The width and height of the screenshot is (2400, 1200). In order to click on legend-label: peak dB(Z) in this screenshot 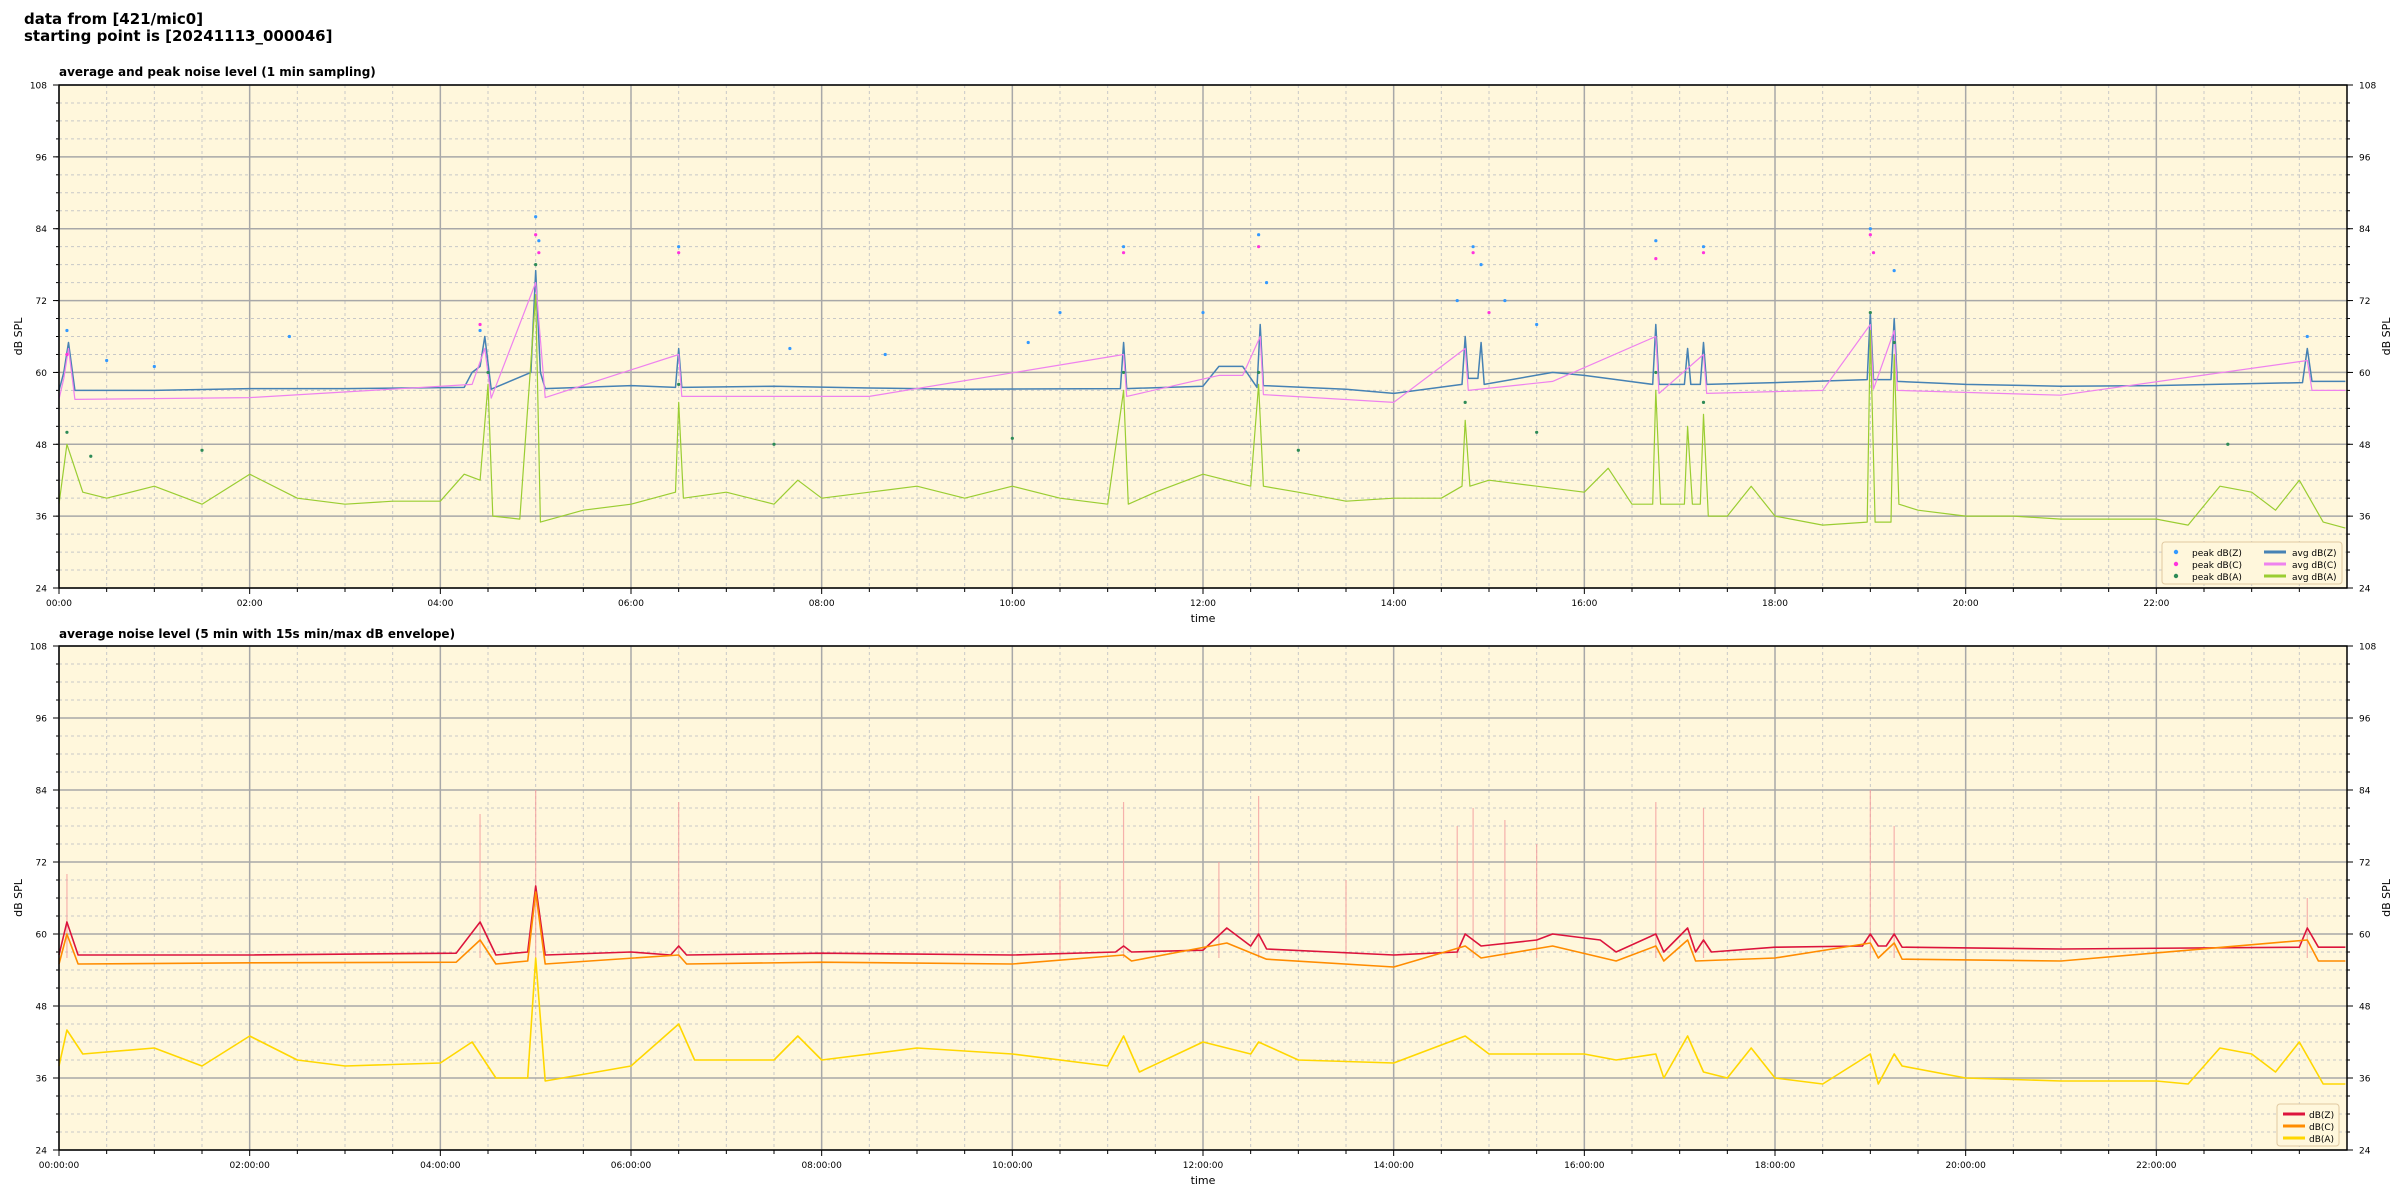, I will do `click(2217, 554)`.